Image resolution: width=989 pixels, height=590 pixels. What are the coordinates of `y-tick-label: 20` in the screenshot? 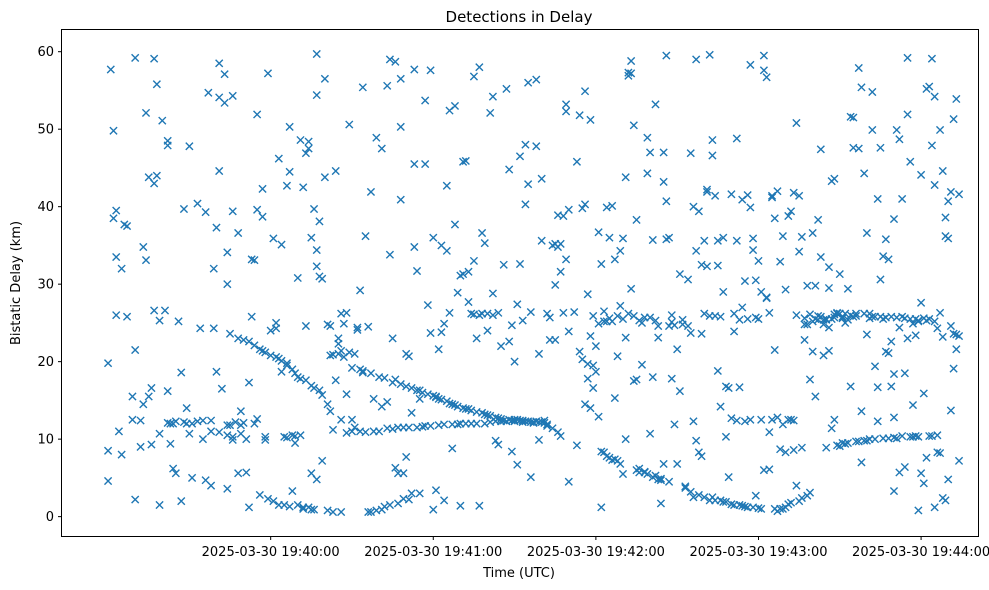 It's located at (45, 362).